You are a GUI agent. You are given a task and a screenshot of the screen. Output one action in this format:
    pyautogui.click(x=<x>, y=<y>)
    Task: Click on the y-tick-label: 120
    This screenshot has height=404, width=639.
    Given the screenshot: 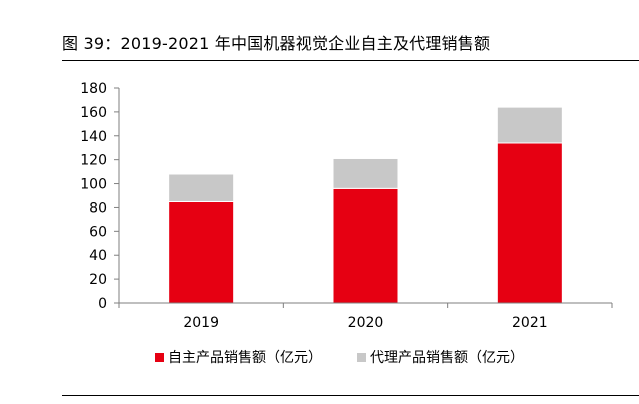 What is the action you would take?
    pyautogui.click(x=93, y=161)
    